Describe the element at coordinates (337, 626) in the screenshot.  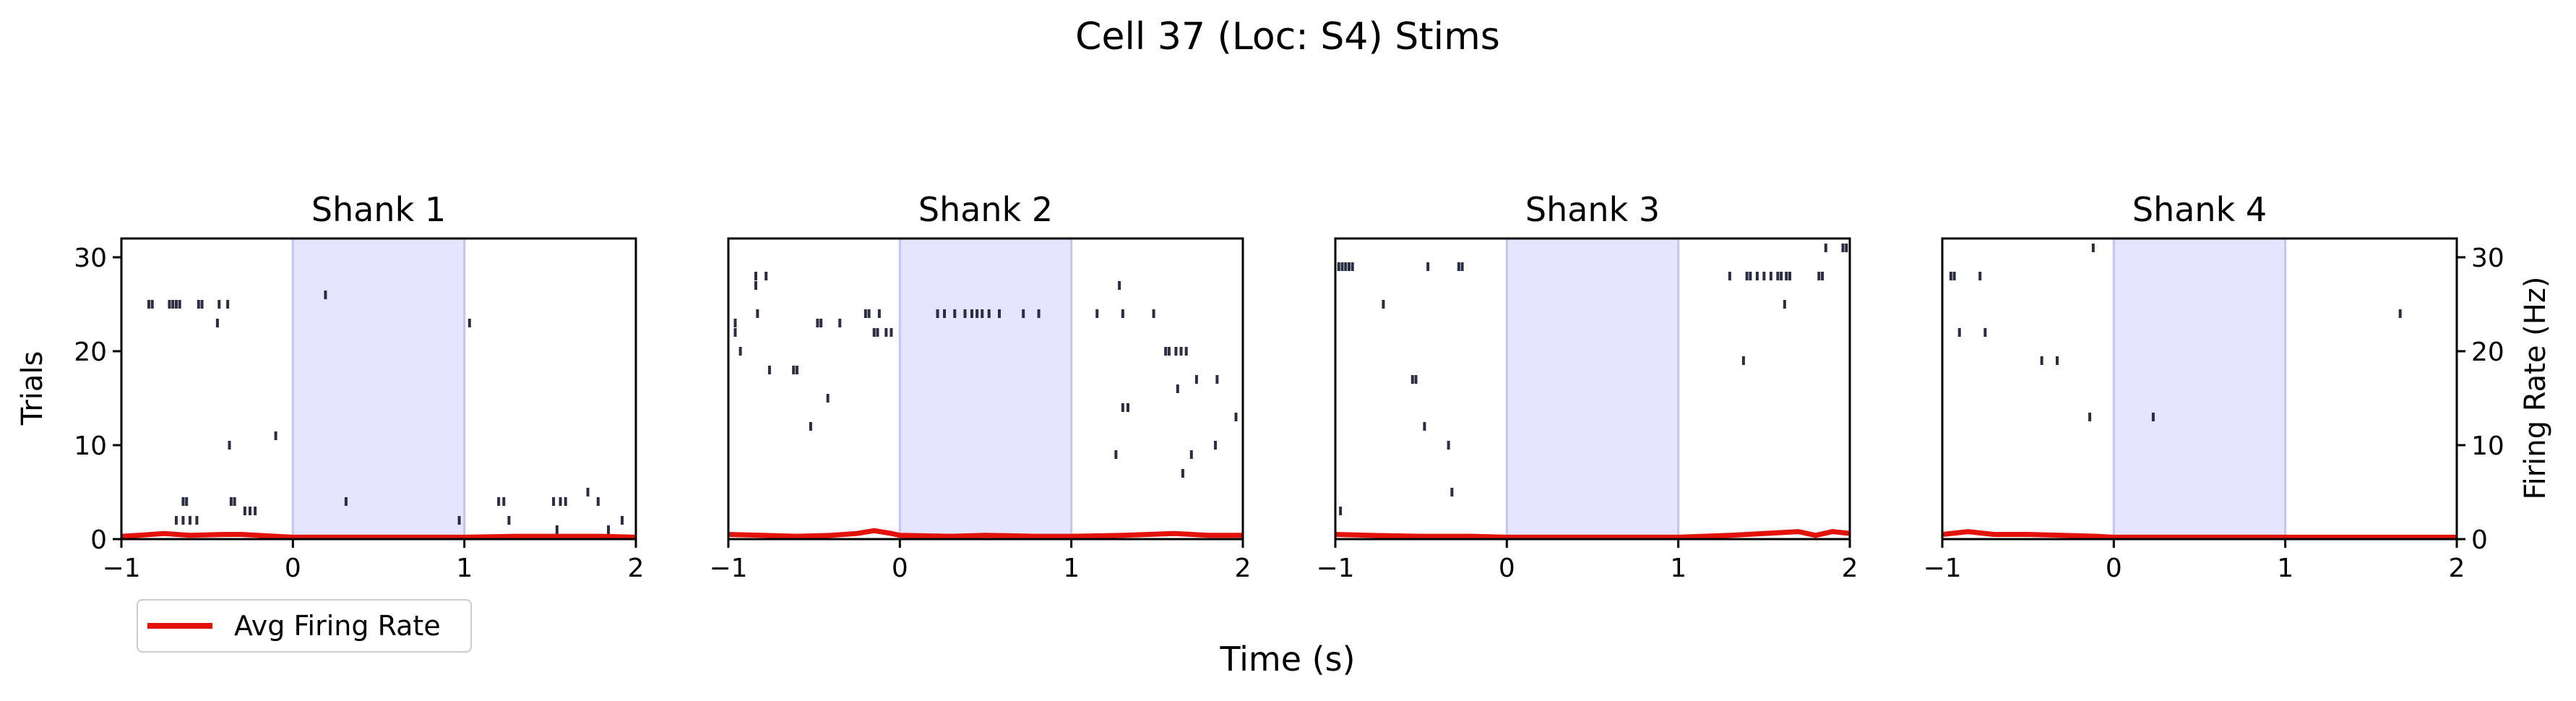
I see `legend-label: Avg Firing Rate` at that location.